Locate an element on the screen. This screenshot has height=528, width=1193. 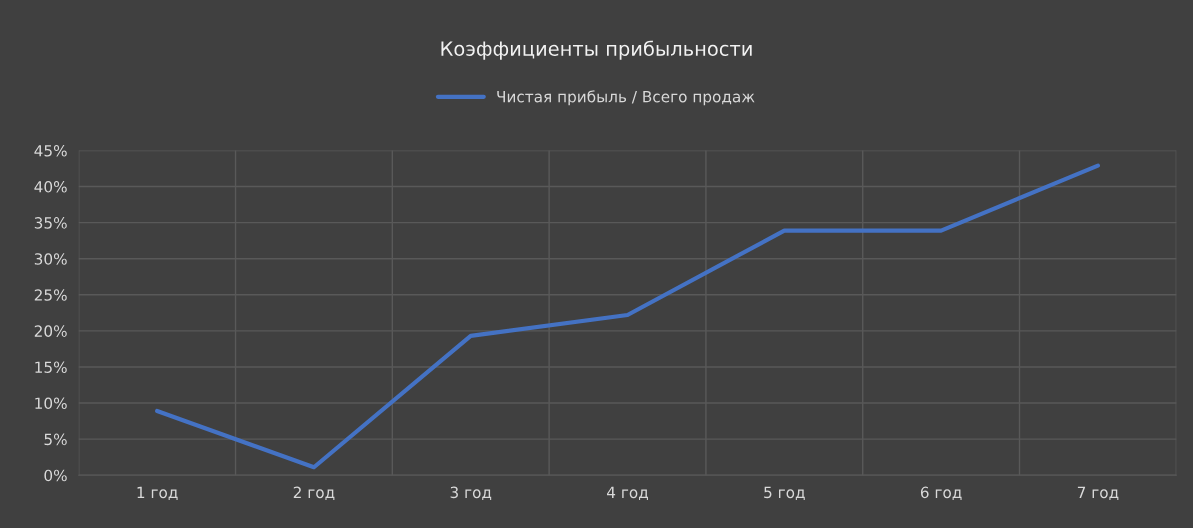
x-tick-label: 4 год is located at coordinates (627, 493).